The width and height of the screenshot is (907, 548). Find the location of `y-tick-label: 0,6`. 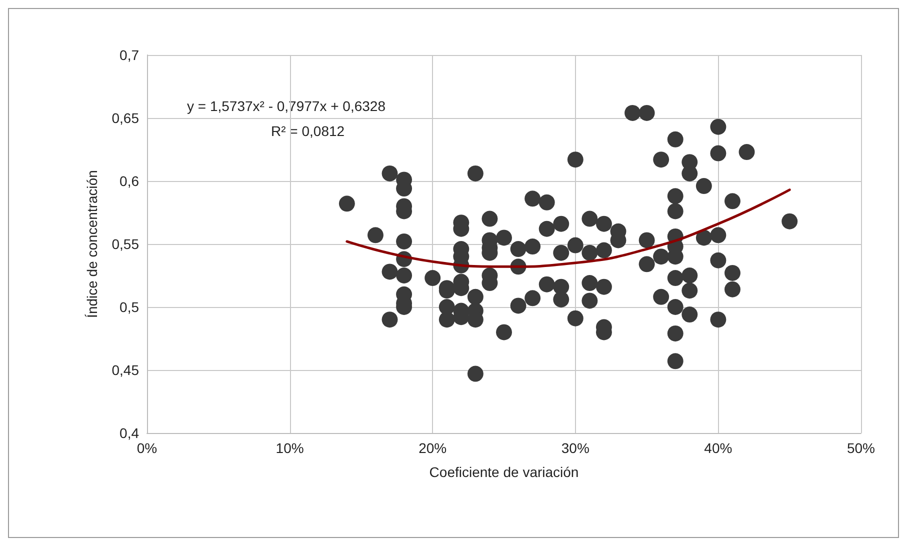

y-tick-label: 0,6 is located at coordinates (130, 181).